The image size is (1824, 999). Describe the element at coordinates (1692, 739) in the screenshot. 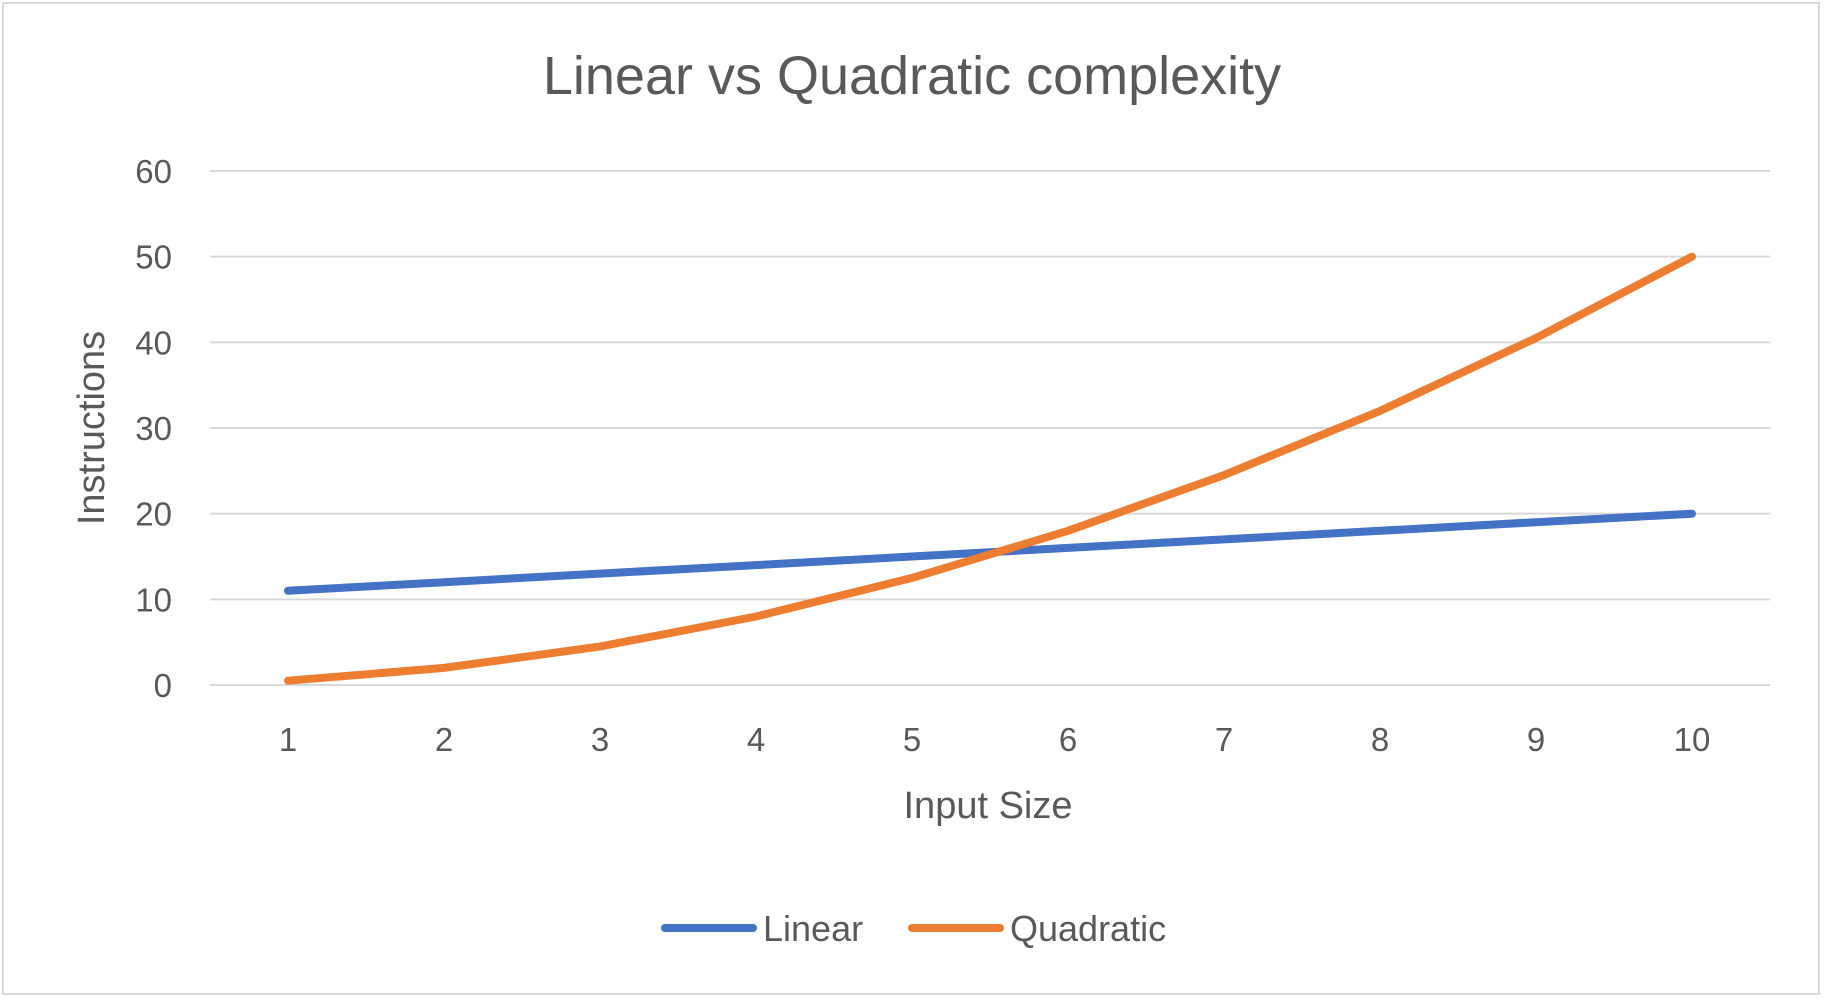

I see `x-tick-label: 10` at that location.